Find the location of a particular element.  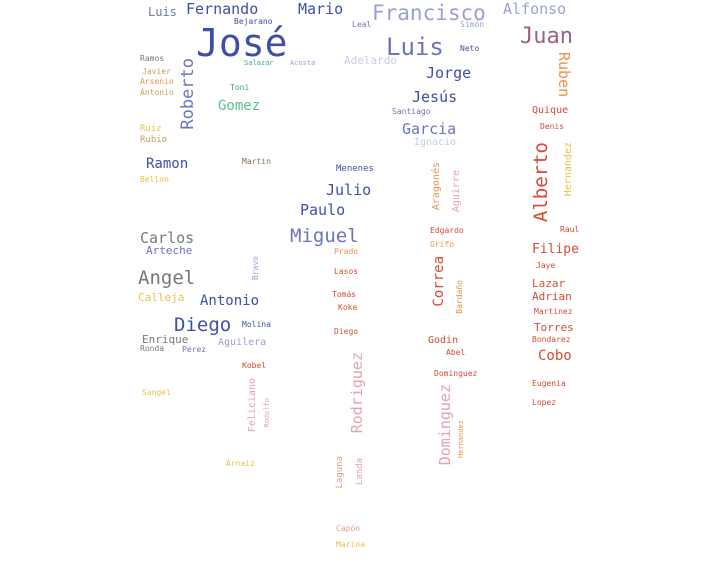

cloud-word: Ramos is located at coordinates (152, 58).